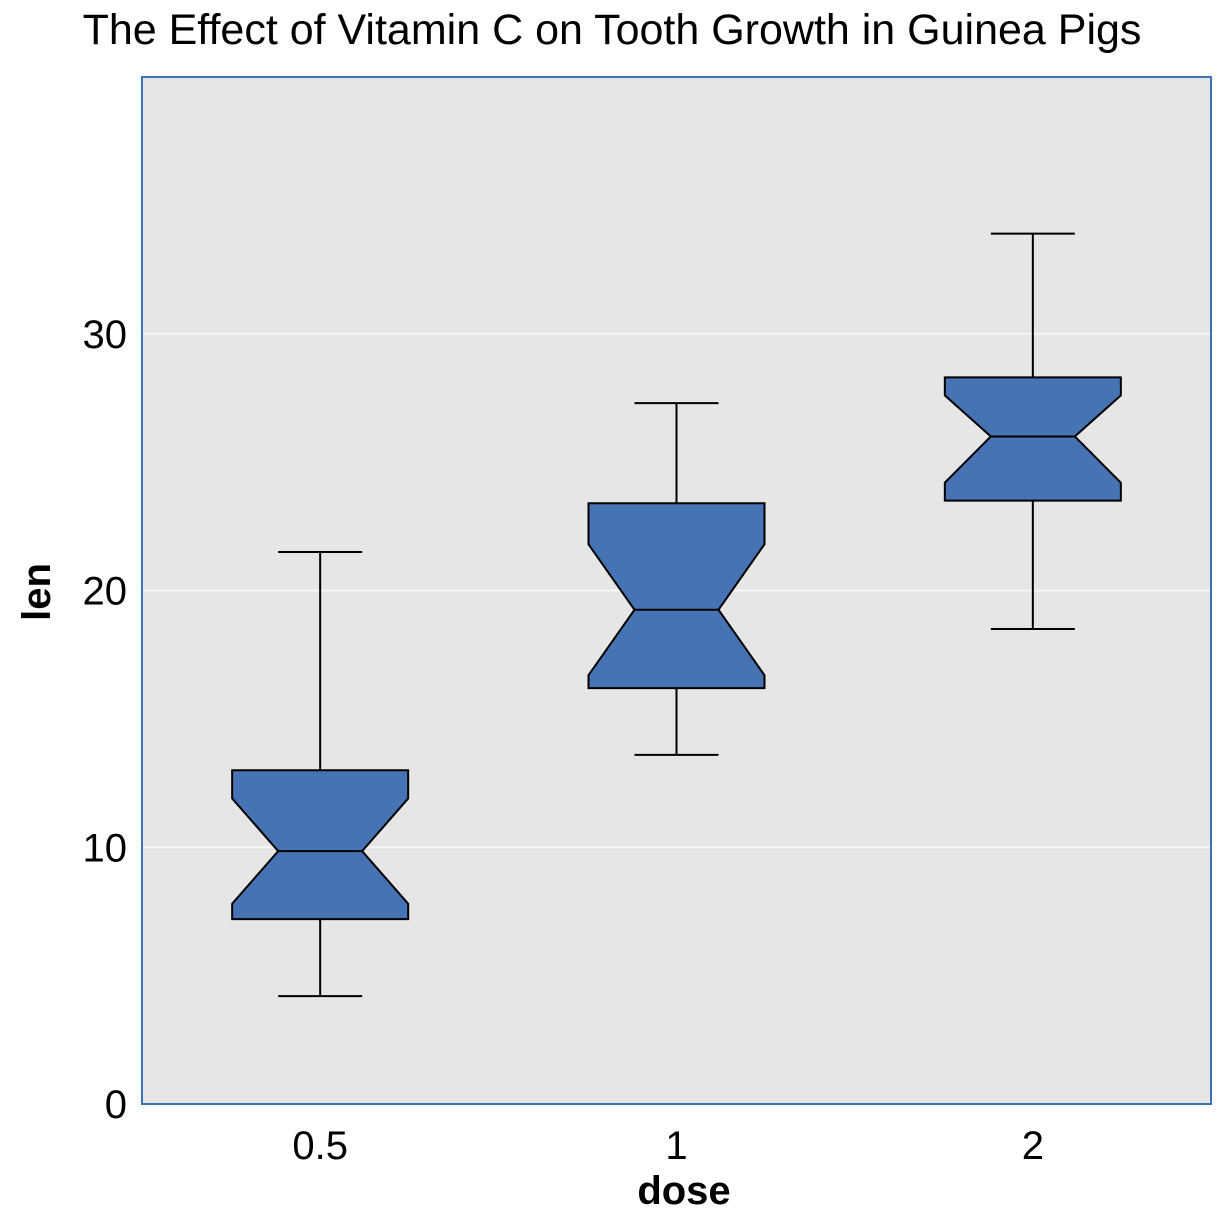 The width and height of the screenshot is (1226, 1226). Describe the element at coordinates (105, 848) in the screenshot. I see `y-tick-label-10: 10` at that location.